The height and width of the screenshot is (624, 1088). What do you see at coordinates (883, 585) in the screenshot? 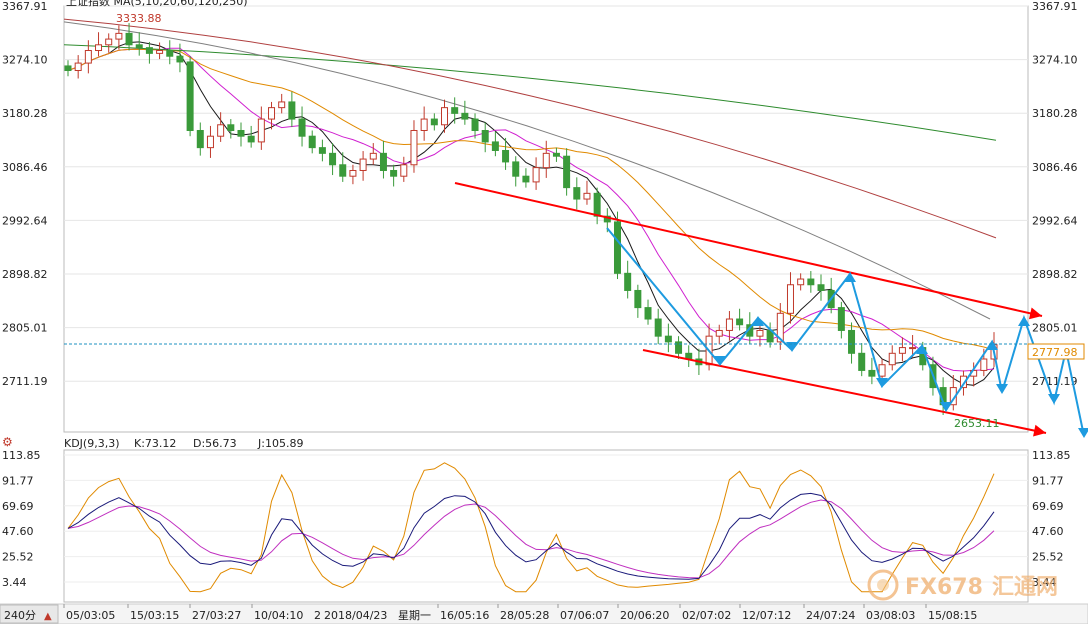
I see `watermark-logo-icon` at bounding box center [883, 585].